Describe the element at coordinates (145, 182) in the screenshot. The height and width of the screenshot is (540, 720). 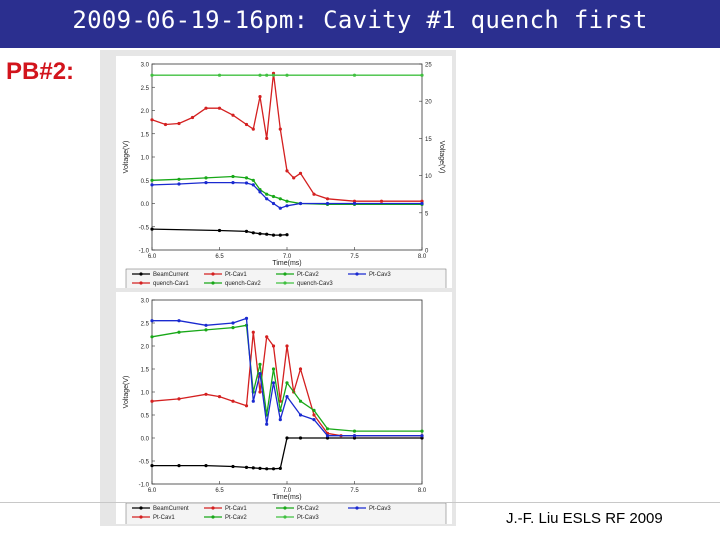
I see `y-tick-label: 0.5` at that location.